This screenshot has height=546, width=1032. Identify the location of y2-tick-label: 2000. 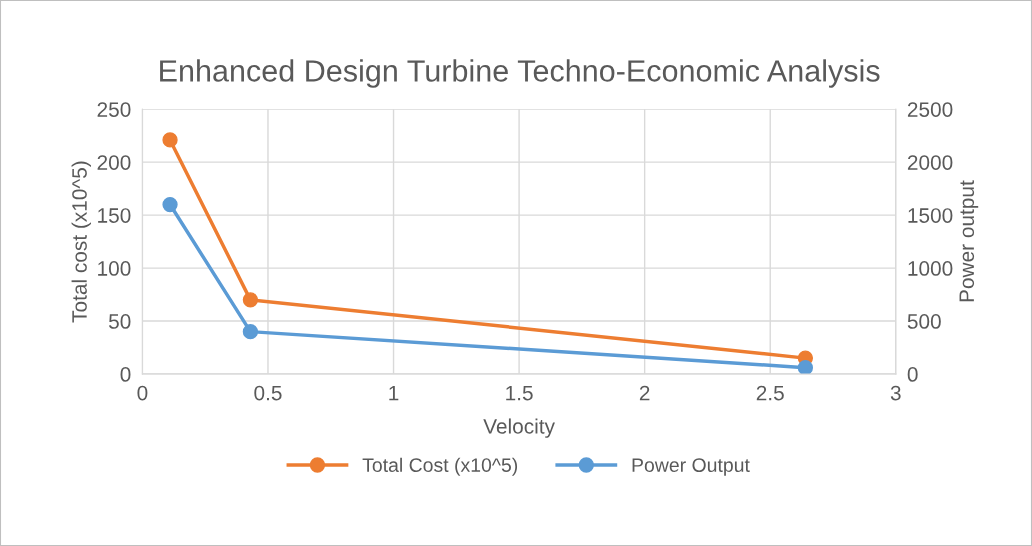
(930, 162).